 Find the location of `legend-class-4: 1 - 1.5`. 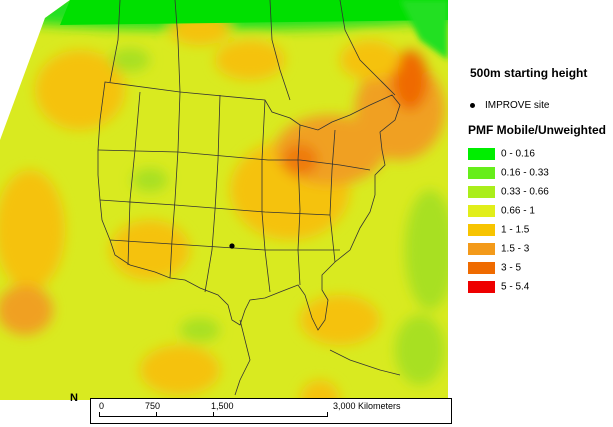

legend-class-4: 1 - 1.5 is located at coordinates (498, 230).